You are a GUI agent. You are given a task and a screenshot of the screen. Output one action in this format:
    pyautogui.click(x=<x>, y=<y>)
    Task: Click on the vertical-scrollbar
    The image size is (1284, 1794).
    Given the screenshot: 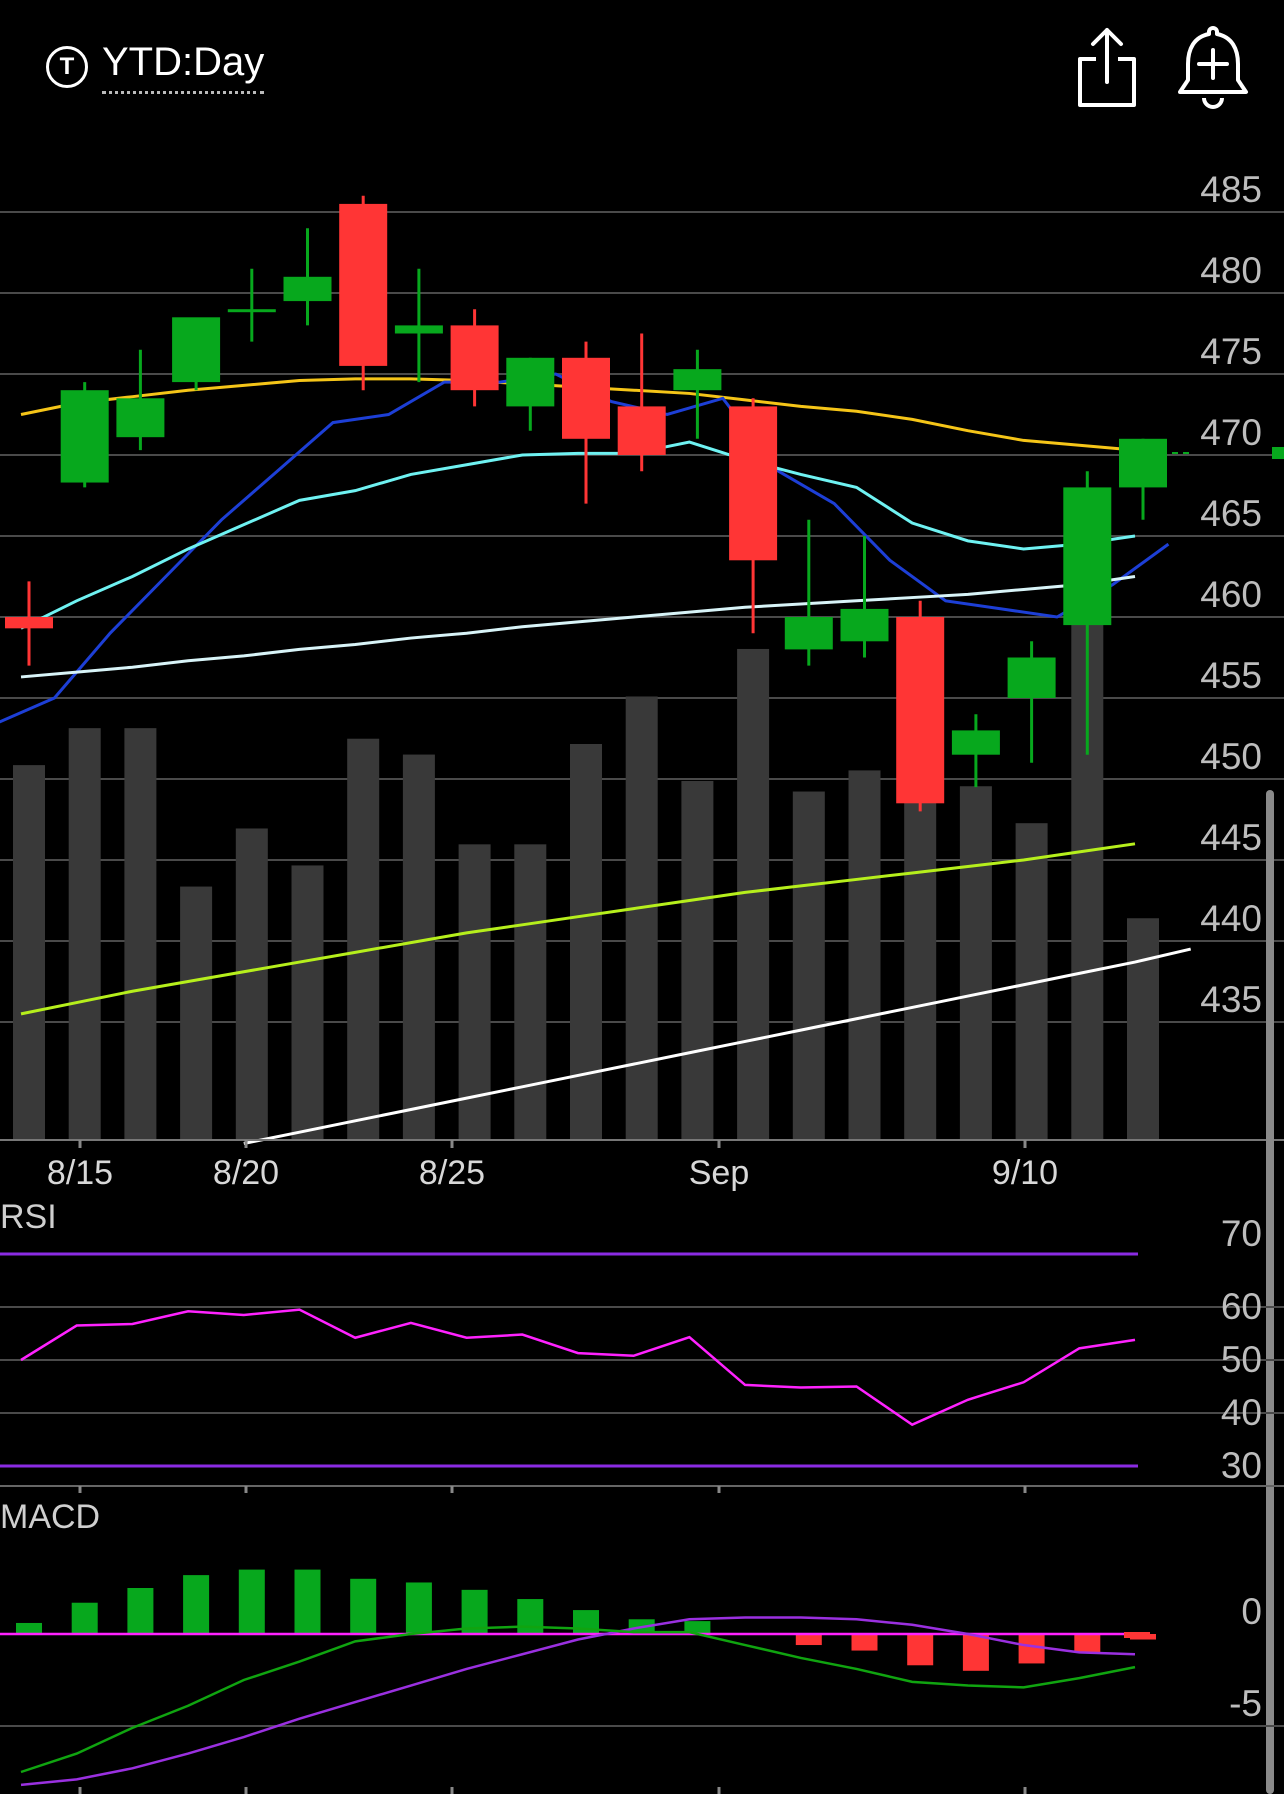 What is the action you would take?
    pyautogui.click(x=1270, y=1292)
    